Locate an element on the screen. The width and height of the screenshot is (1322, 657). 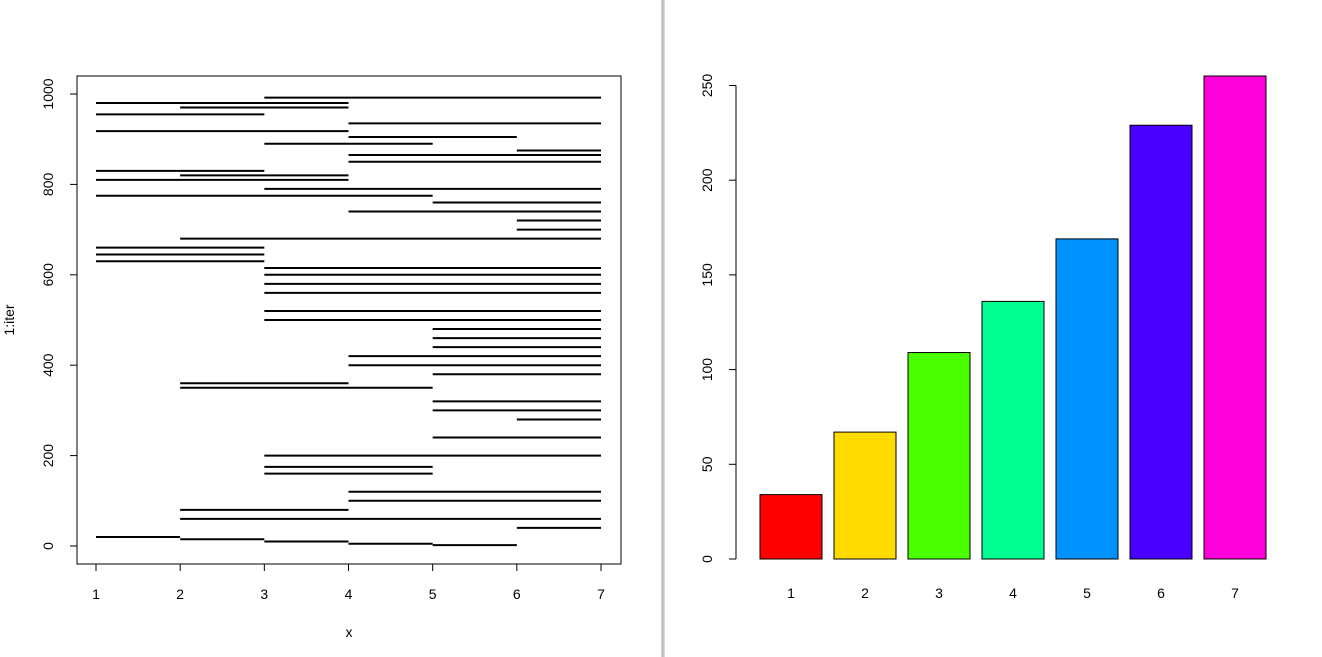
x-axis-label: x is located at coordinates (349, 632).